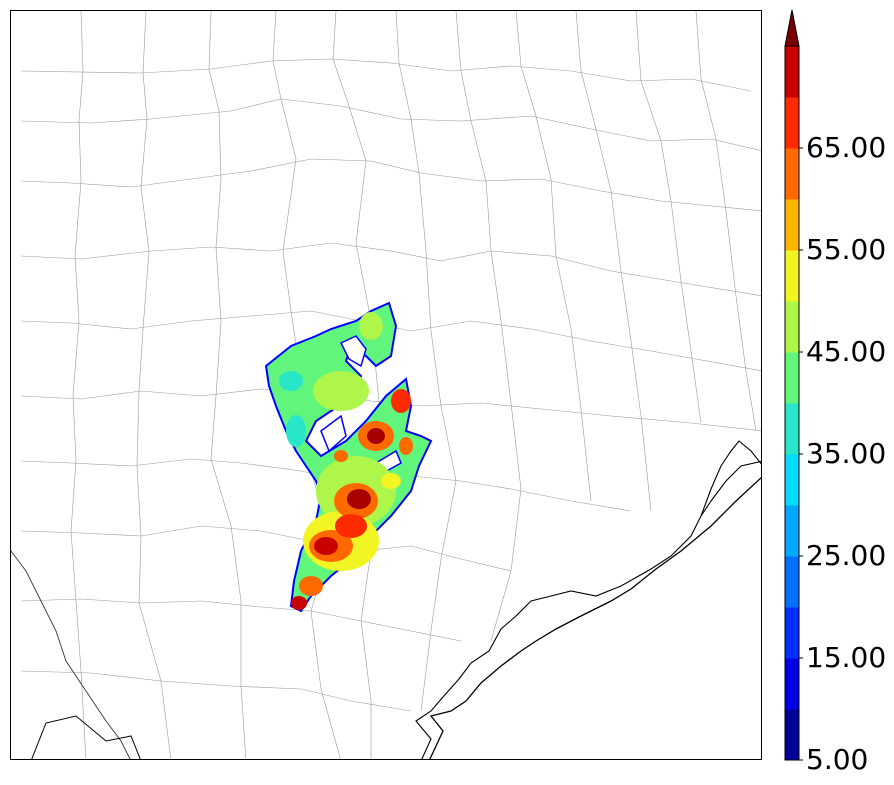  Describe the element at coordinates (792, 28) in the screenshot. I see `colorbar-extend-arrow` at that location.